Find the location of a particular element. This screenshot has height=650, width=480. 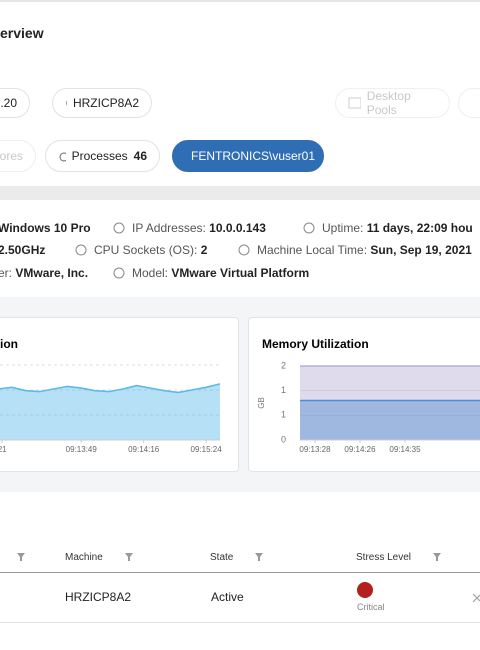

node: Processes 46 is located at coordinates (102, 156).